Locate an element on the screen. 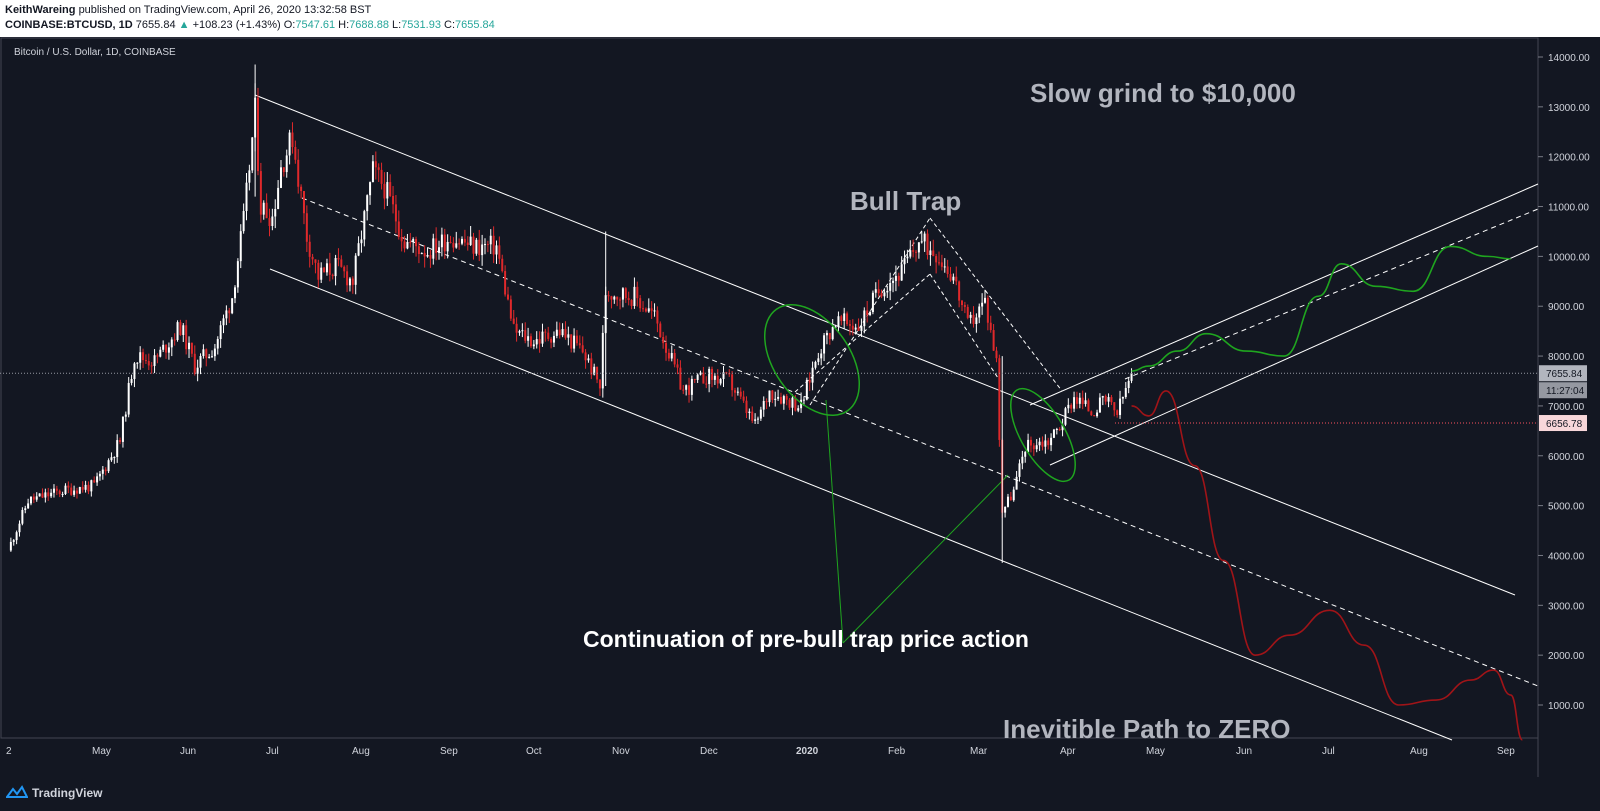 The width and height of the screenshot is (1600, 811). tradingview-logo-icon is located at coordinates (17, 792).